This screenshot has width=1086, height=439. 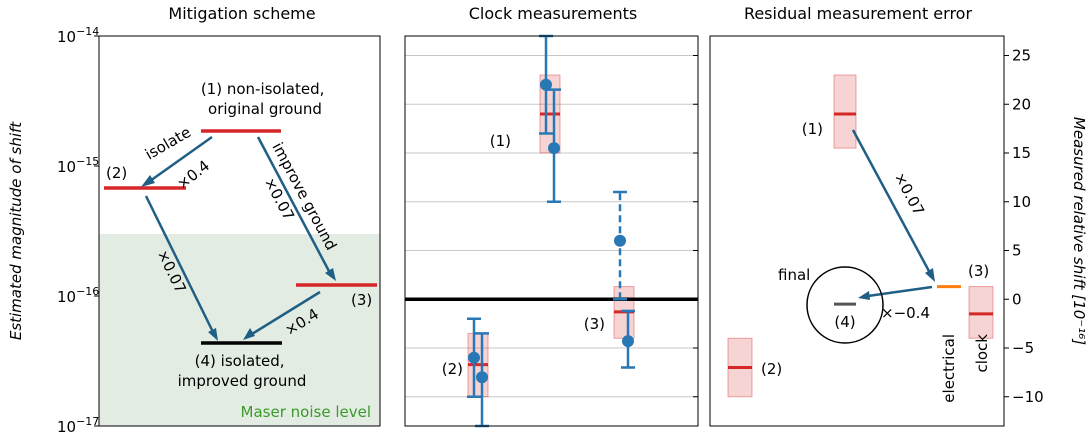 I want to click on p3-marks, so click(x=860, y=240).